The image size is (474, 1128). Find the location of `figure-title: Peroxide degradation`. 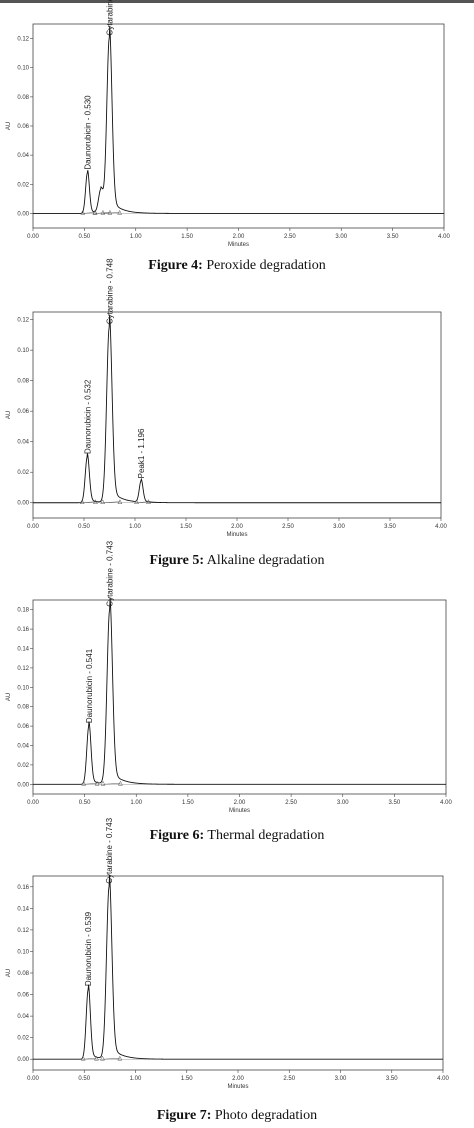

figure-title: Peroxide degradation is located at coordinates (266, 265).